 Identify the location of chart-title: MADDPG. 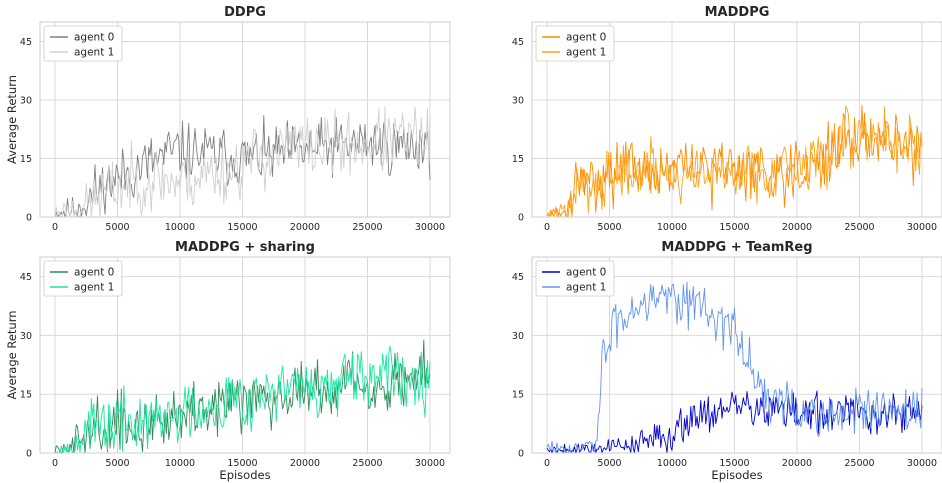
(737, 12).